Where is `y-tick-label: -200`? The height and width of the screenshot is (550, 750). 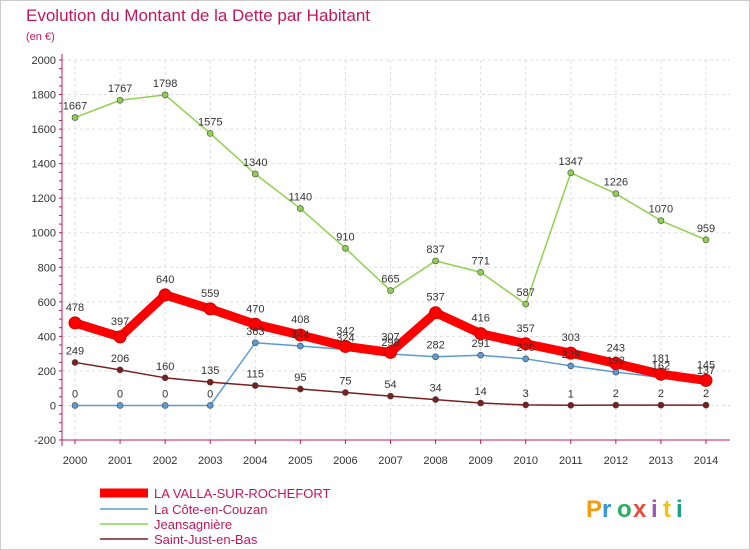 y-tick-label: -200 is located at coordinates (45, 441).